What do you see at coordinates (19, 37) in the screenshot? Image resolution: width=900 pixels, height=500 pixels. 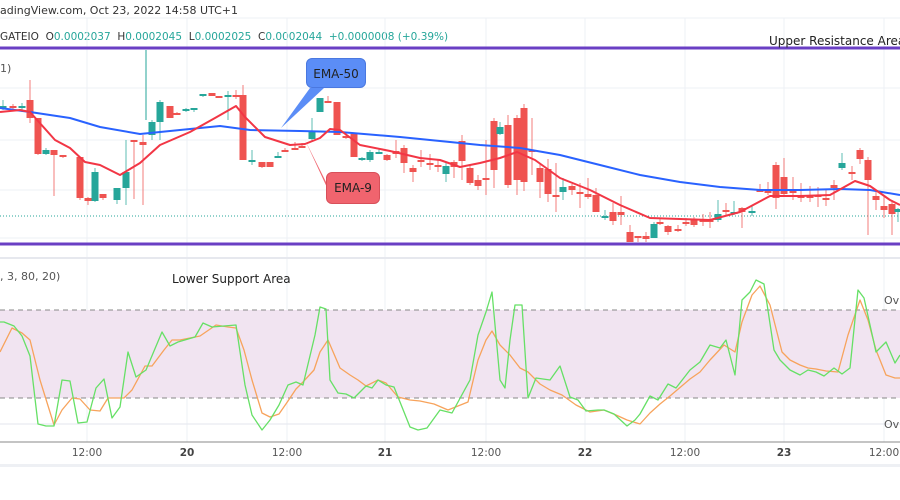 I see `symbol-label: GATEIO` at bounding box center [19, 37].